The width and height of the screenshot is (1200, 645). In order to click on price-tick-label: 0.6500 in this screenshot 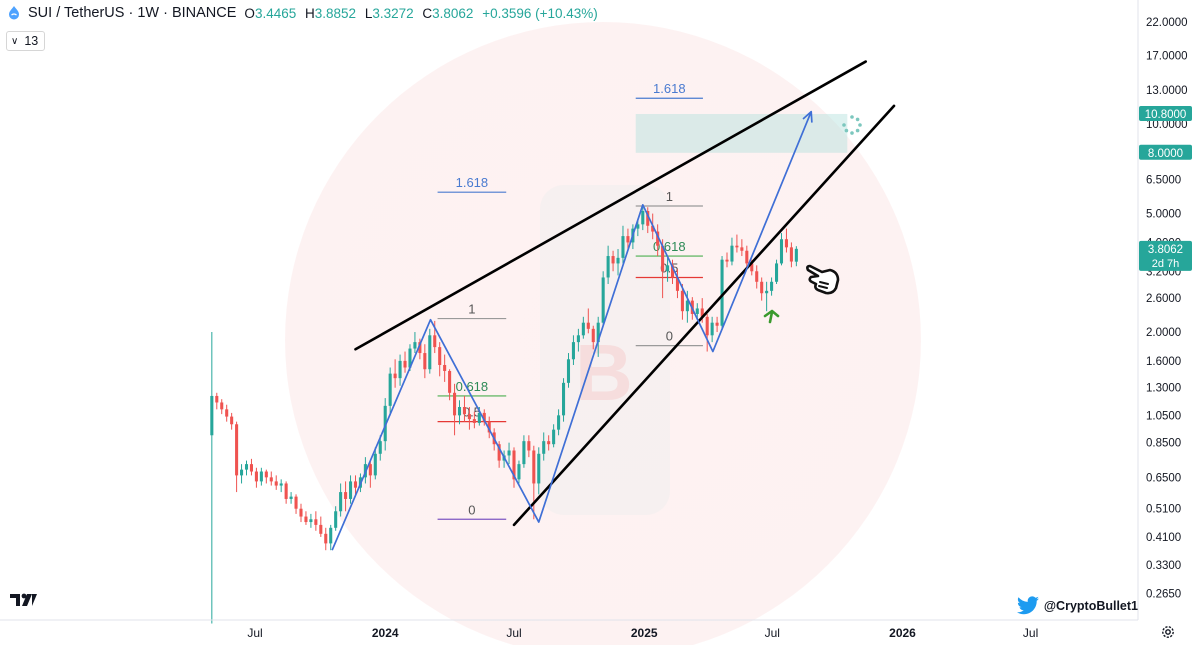, I will do `click(1163, 478)`.